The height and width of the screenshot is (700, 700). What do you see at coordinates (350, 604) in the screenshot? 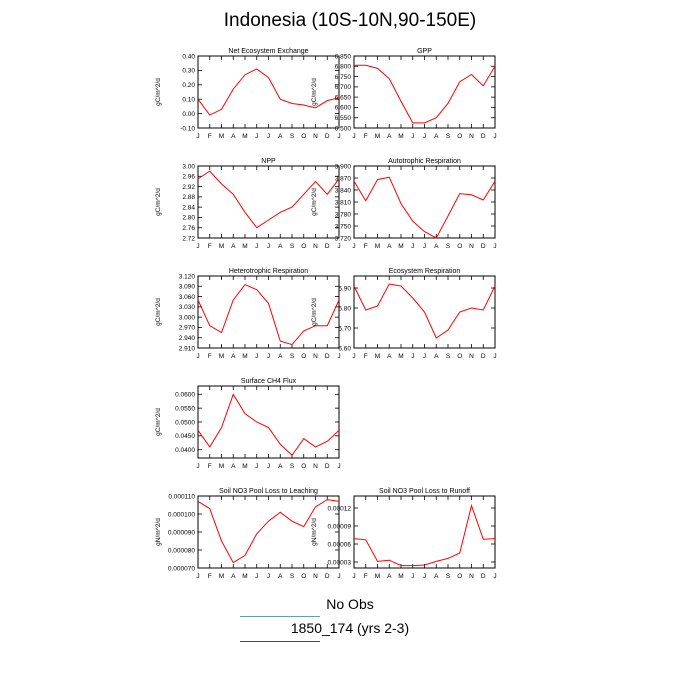
I see `legend-obs-label: No Obs` at bounding box center [350, 604].